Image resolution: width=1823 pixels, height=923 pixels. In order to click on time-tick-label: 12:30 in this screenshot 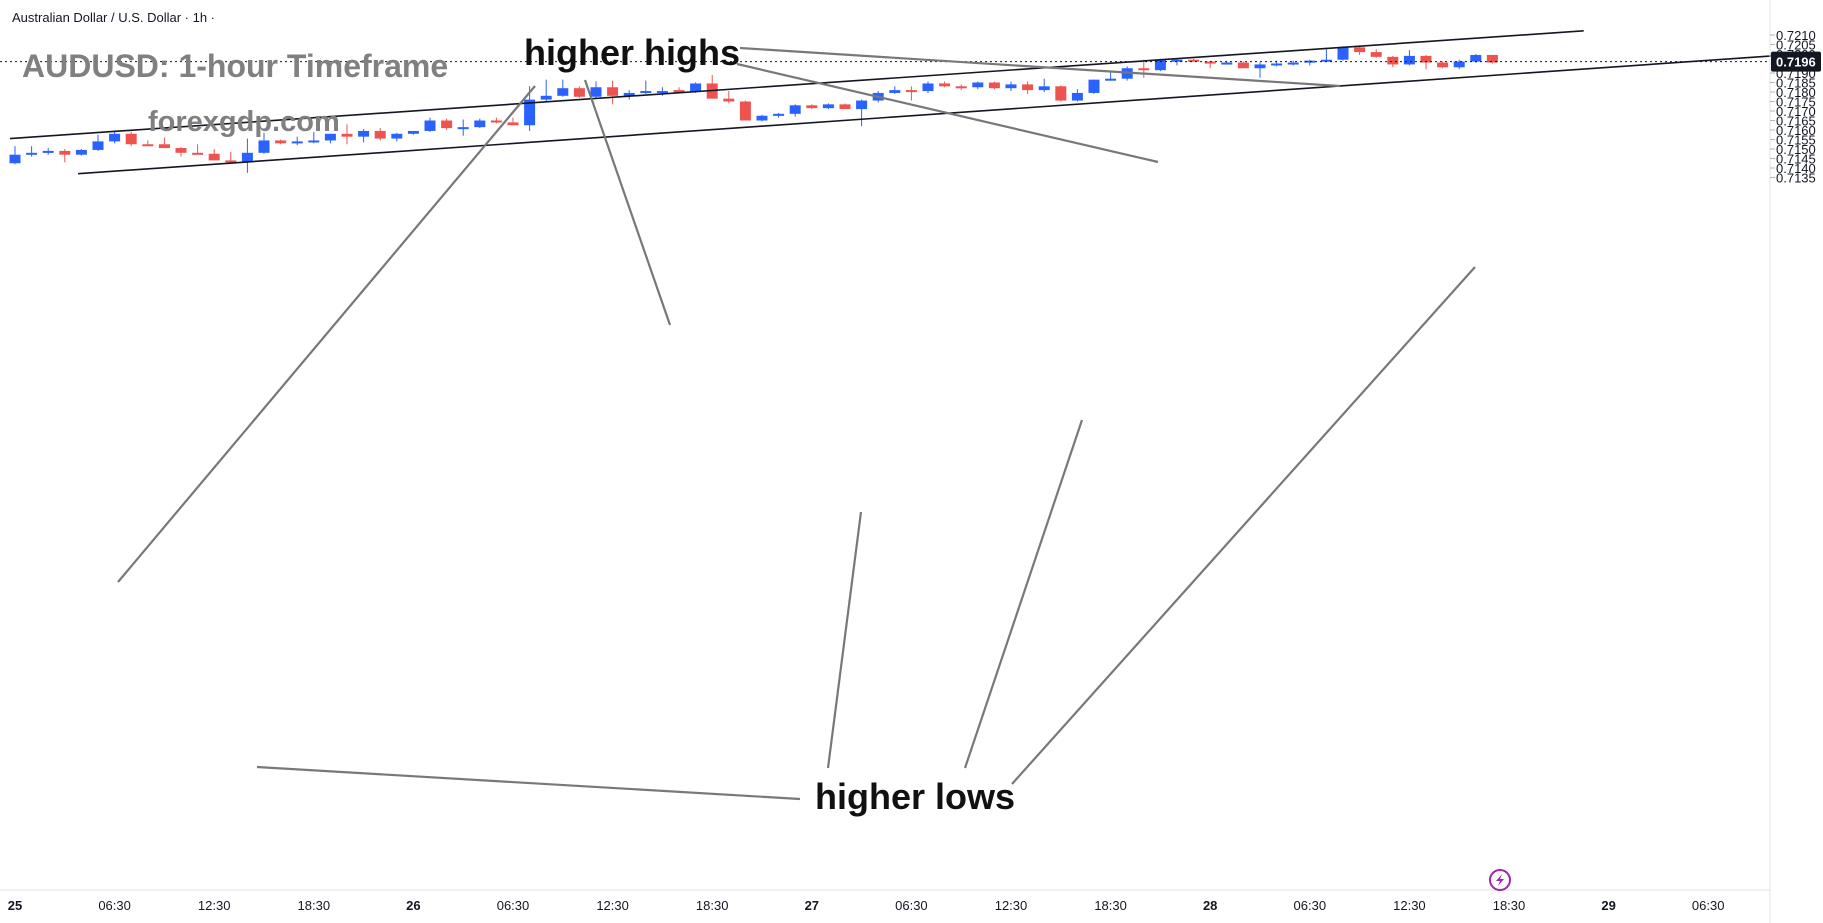, I will do `click(1011, 905)`.